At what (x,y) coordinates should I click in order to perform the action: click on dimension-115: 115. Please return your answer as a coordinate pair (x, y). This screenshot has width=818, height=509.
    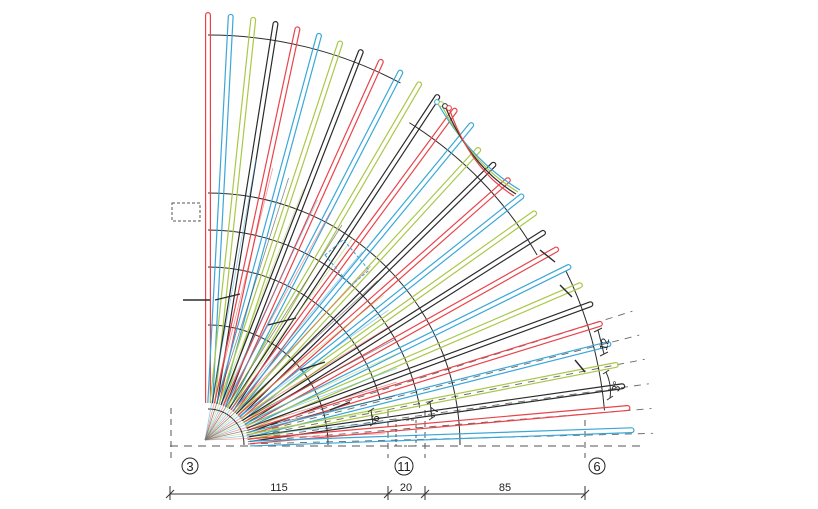
    Looking at the image, I should click on (279, 488).